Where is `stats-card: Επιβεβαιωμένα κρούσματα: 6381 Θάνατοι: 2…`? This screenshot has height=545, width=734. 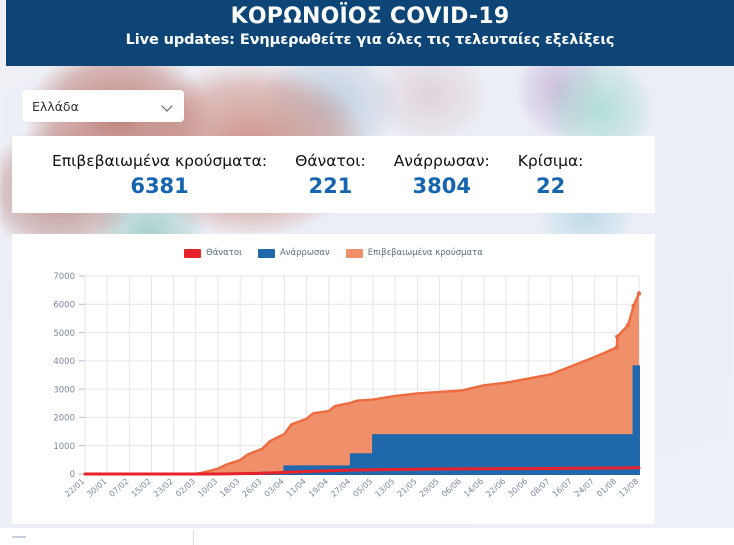 stats-card: Επιβεβαιωμένα κρούσματα: 6381 Θάνατοι: 2… is located at coordinates (333, 174).